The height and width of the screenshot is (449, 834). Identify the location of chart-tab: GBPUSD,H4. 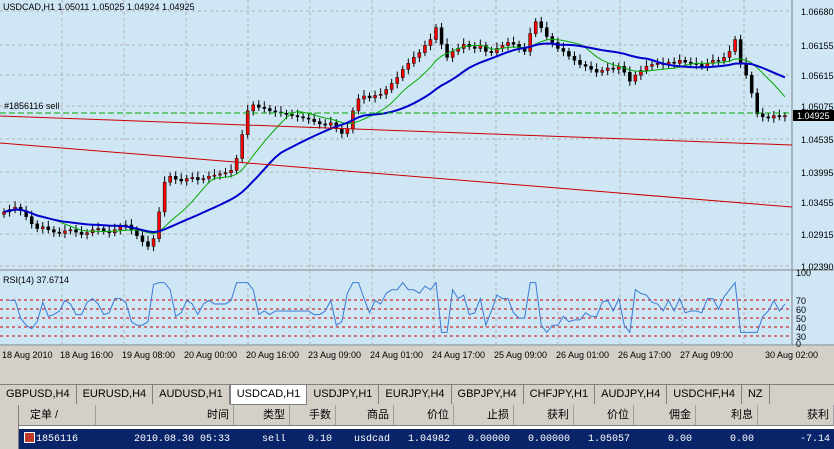
(38, 394).